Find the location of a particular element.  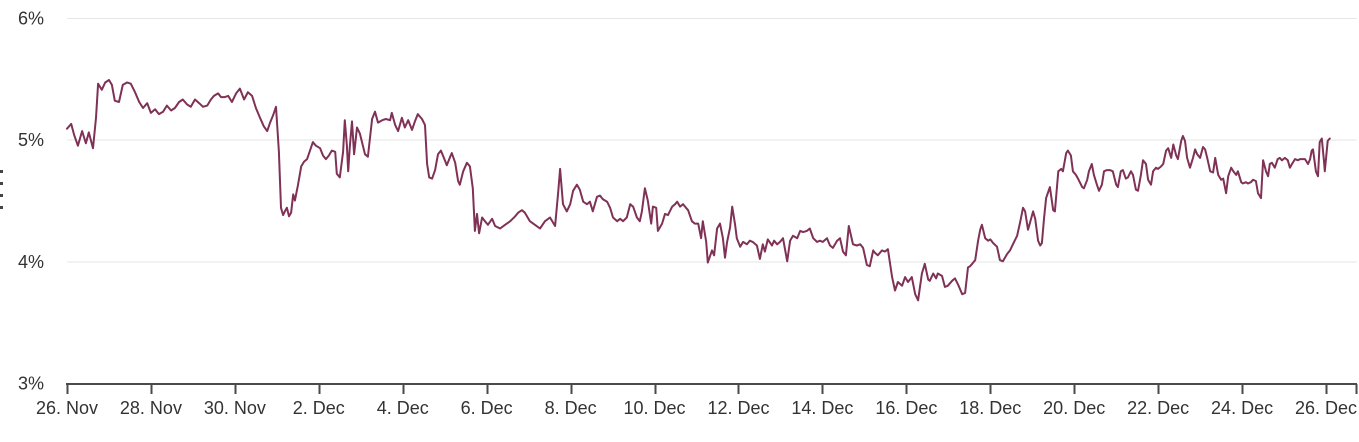

x-tick-label: 8. Dec is located at coordinates (571, 408).